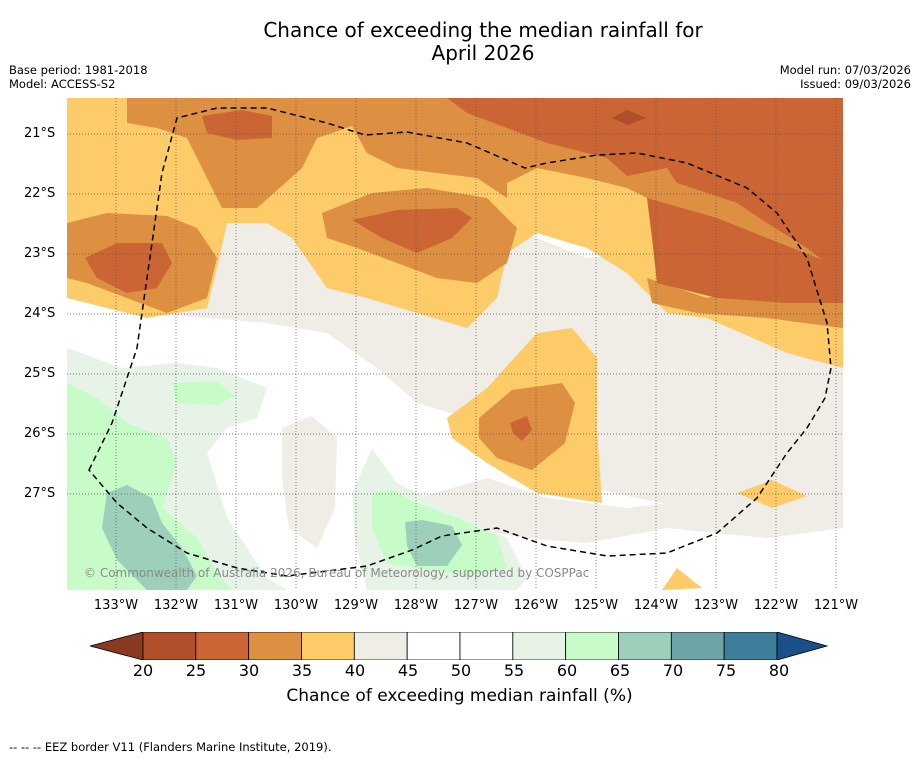 This screenshot has height=758, width=919. I want to click on colorbar-tick: 45, so click(408, 670).